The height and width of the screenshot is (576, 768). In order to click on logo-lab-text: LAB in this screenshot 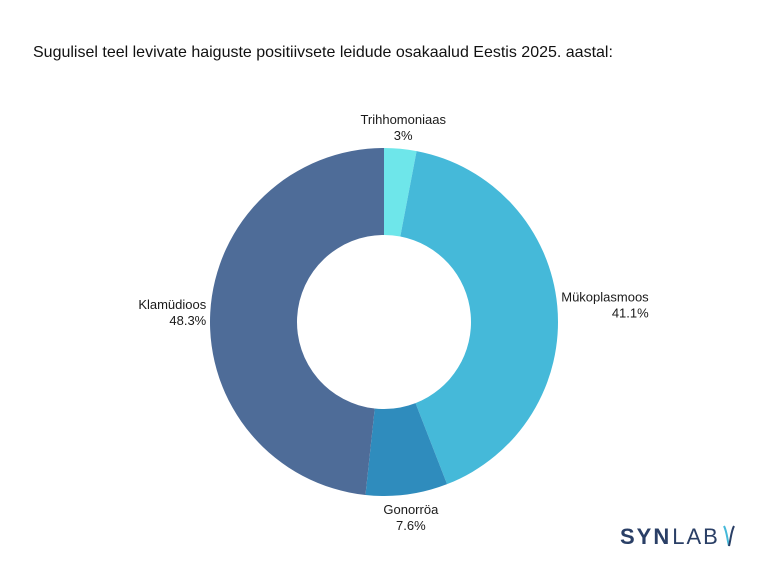, I will do `click(696, 536)`.